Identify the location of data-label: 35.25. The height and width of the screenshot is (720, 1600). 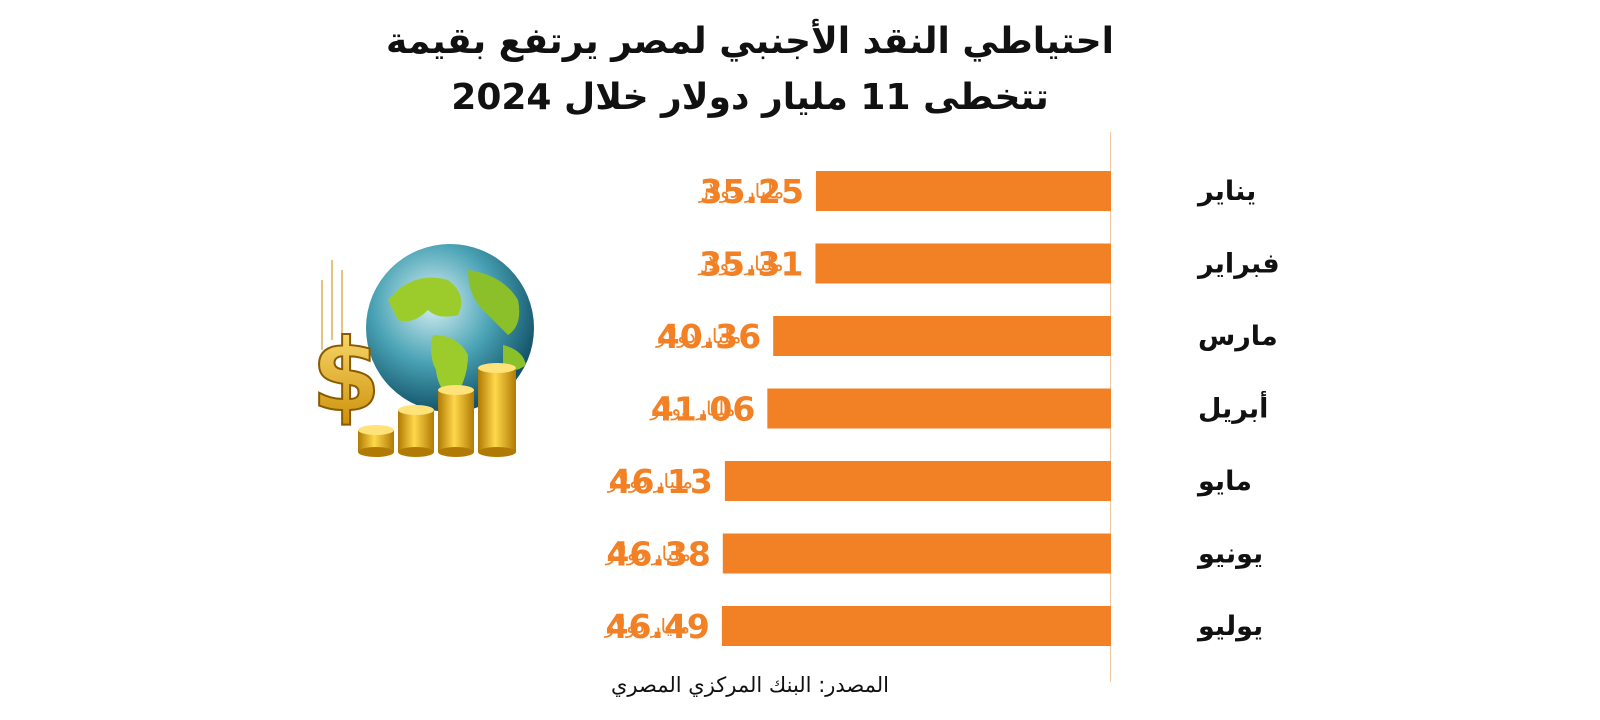
(752, 191).